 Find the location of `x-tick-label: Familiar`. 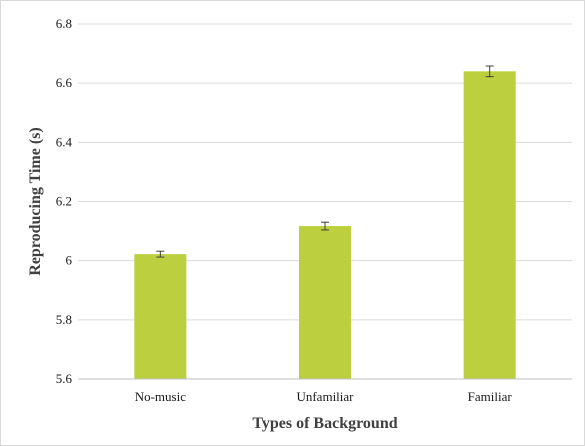

x-tick-label: Familiar is located at coordinates (490, 396).